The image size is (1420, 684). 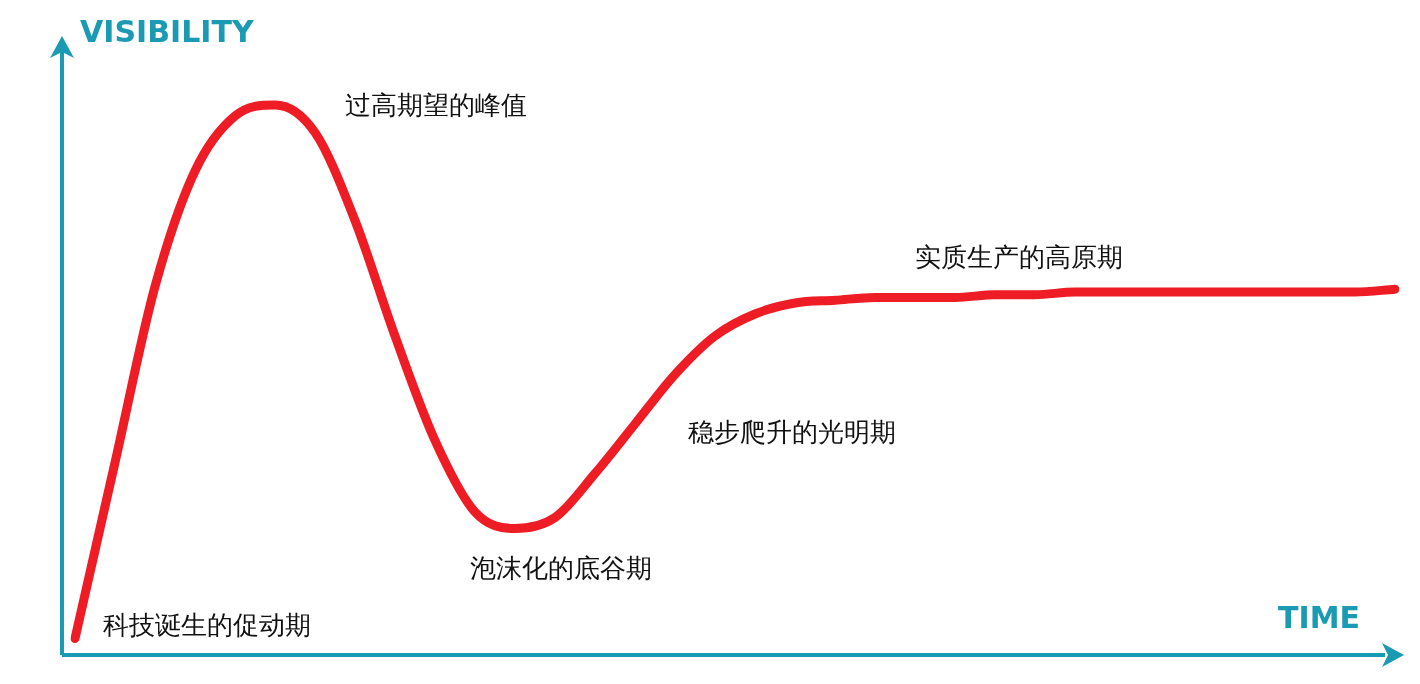 What do you see at coordinates (1019, 257) in the screenshot?
I see `annotation: 实质生产的高原期` at bounding box center [1019, 257].